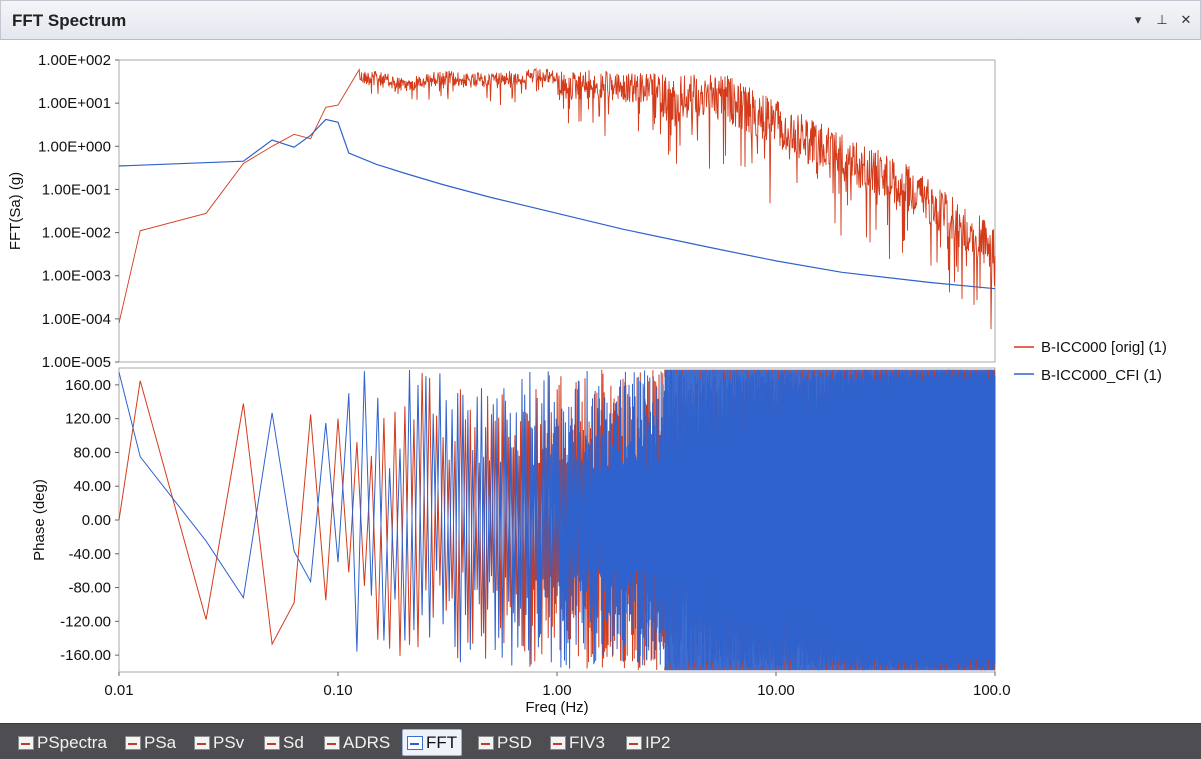 The width and height of the screenshot is (1201, 759). What do you see at coordinates (1138, 19) in the screenshot?
I see `chevron-down-icon: ▾` at bounding box center [1138, 19].